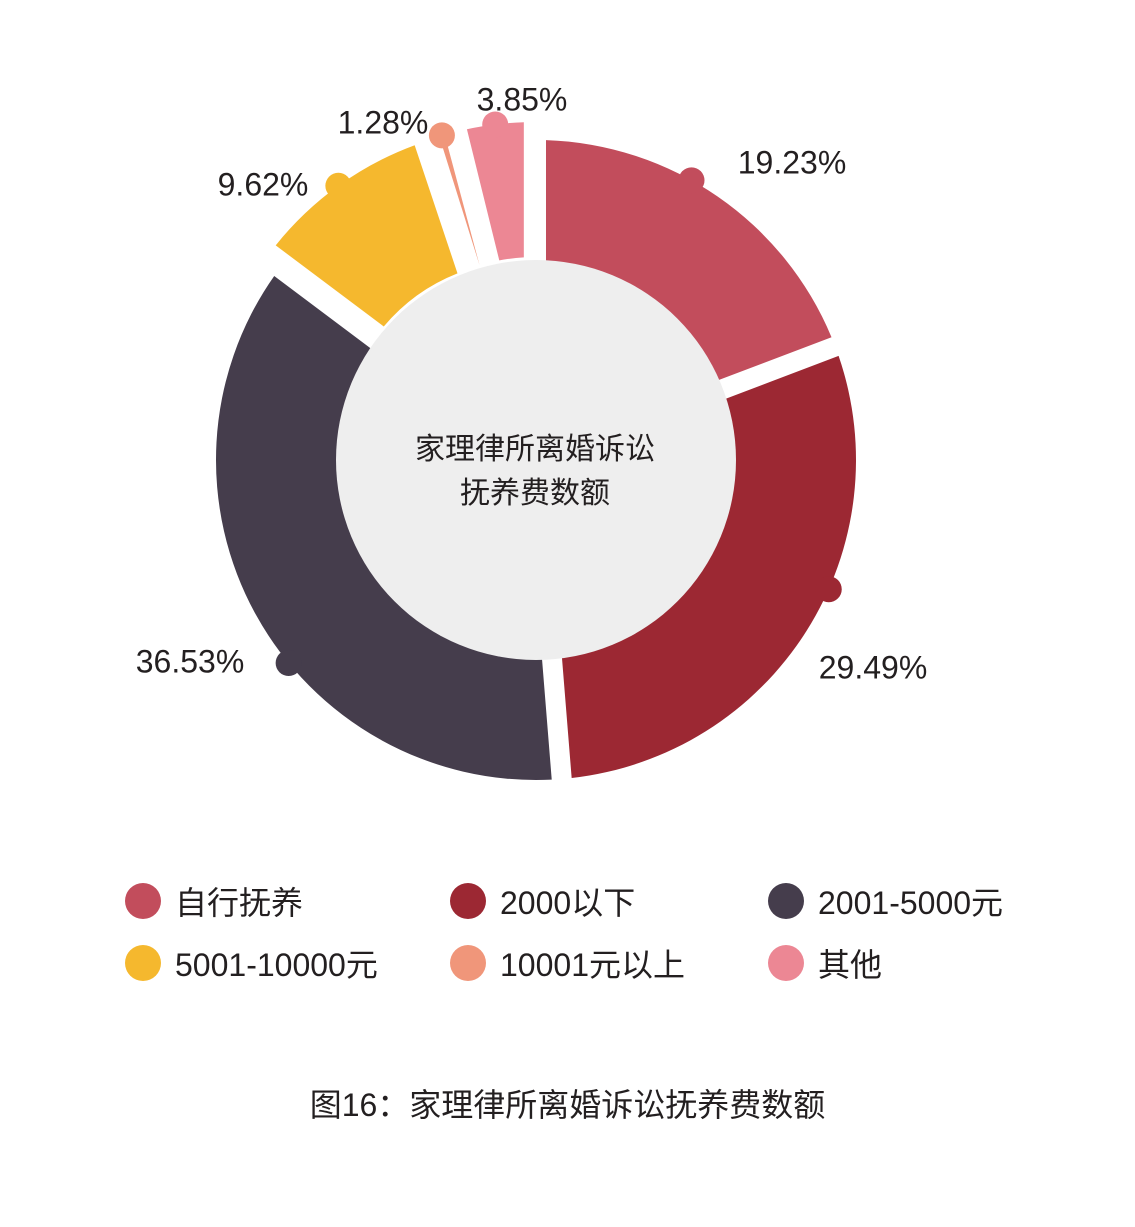 The height and width of the screenshot is (1227, 1135). Describe the element at coordinates (792, 162) in the screenshot. I see `slice-label-1: 19.23%` at that location.